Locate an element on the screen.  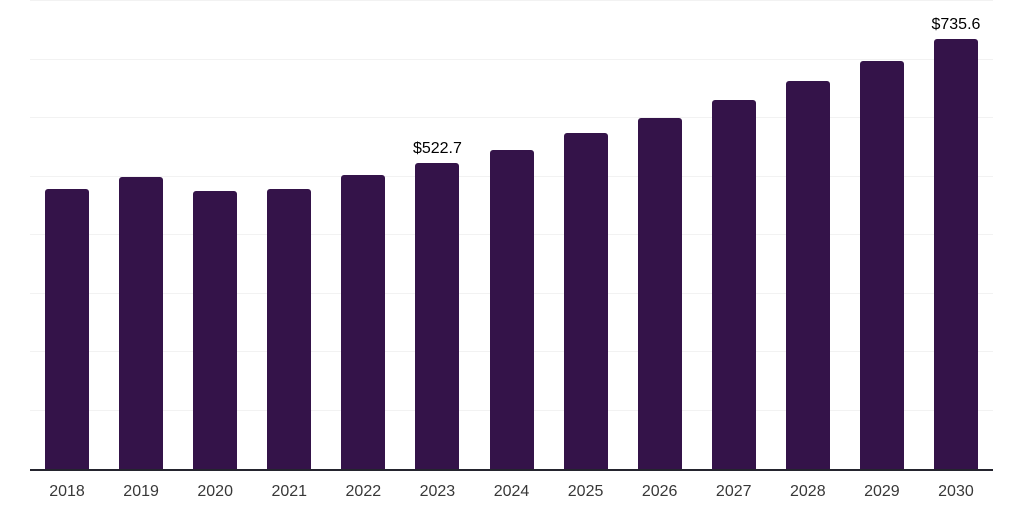
bar-2021 is located at coordinates (289, 328).